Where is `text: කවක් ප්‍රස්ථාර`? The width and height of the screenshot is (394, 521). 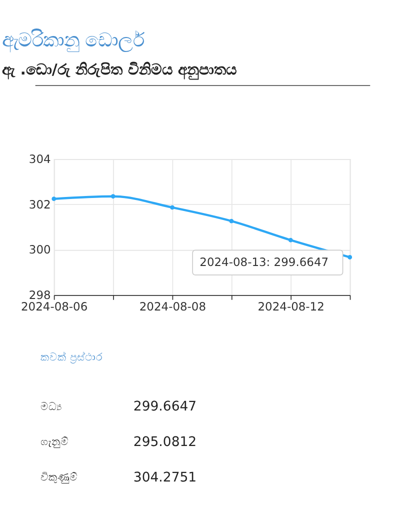
text: කවක් ප්‍රස්ථාර is located at coordinates (72, 356).